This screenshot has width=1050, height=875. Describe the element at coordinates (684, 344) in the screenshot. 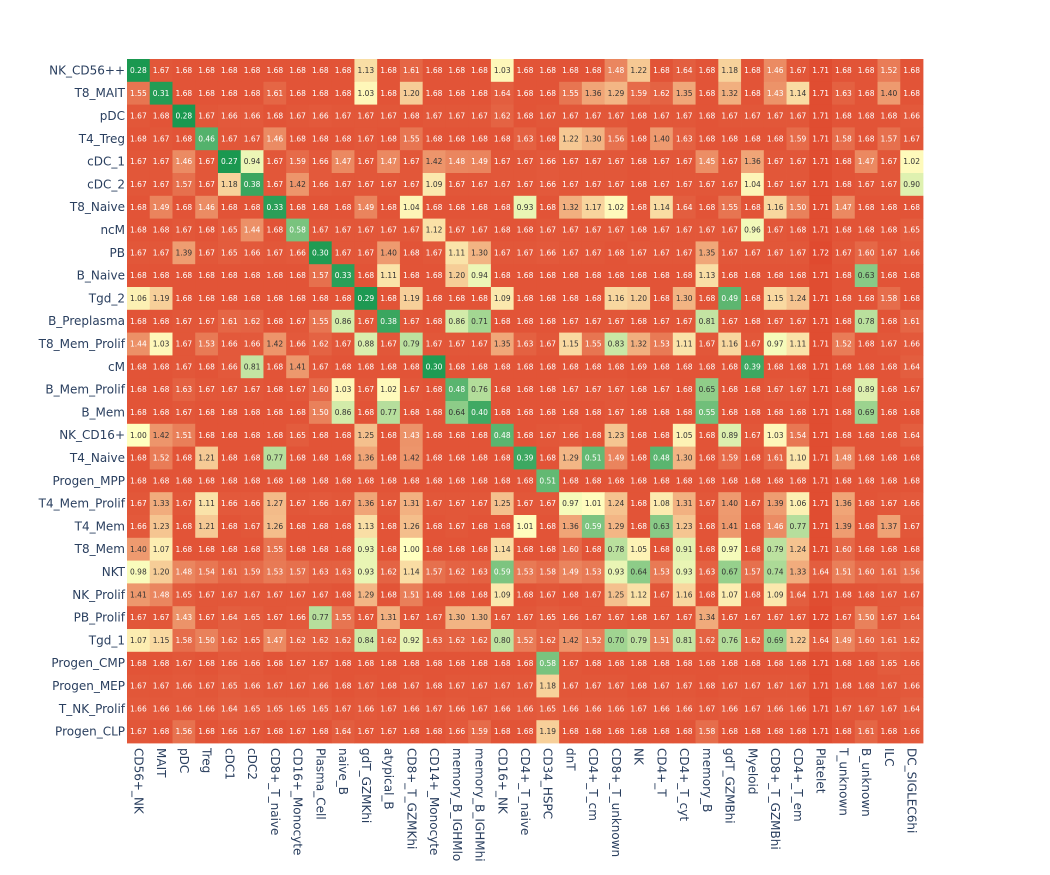

I see `cell-value-label: 1.11` at that location.